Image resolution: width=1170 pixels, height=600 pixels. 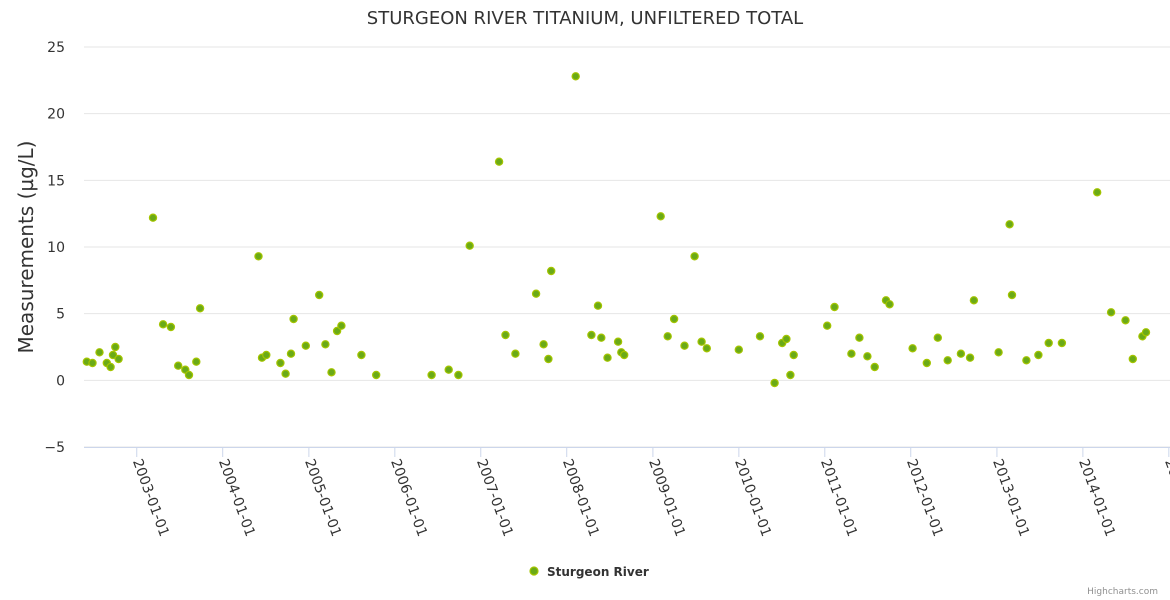 I want to click on y-tick-label: 10, so click(x=56, y=248).